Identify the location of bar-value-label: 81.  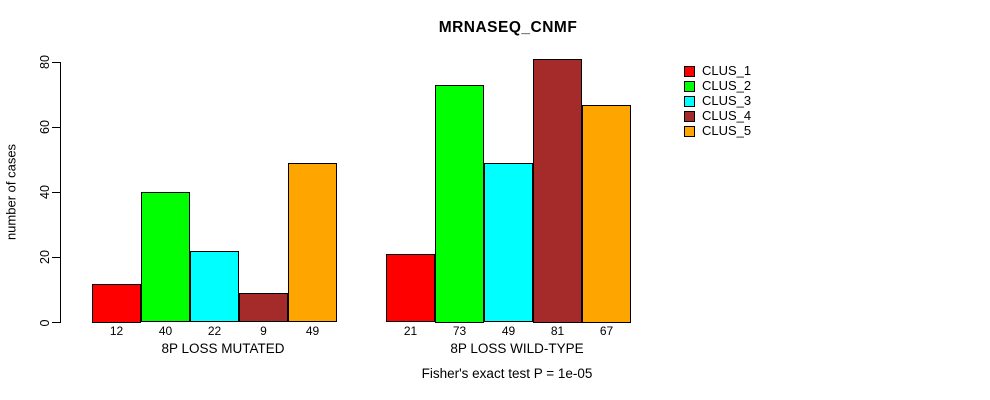
(557, 331).